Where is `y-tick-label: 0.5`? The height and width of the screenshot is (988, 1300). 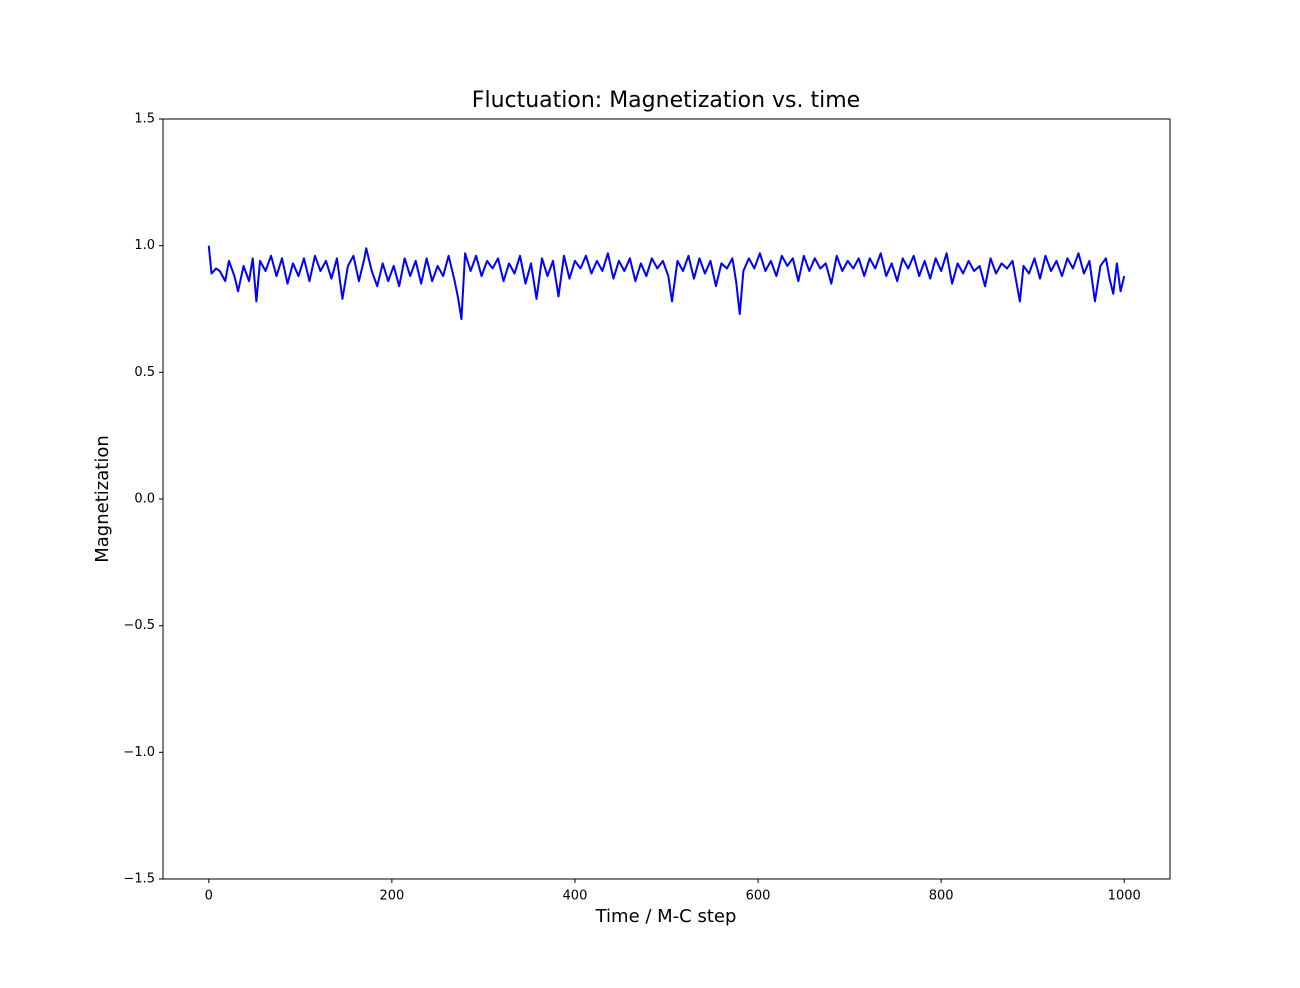 y-tick-label: 0.5 is located at coordinates (144, 372).